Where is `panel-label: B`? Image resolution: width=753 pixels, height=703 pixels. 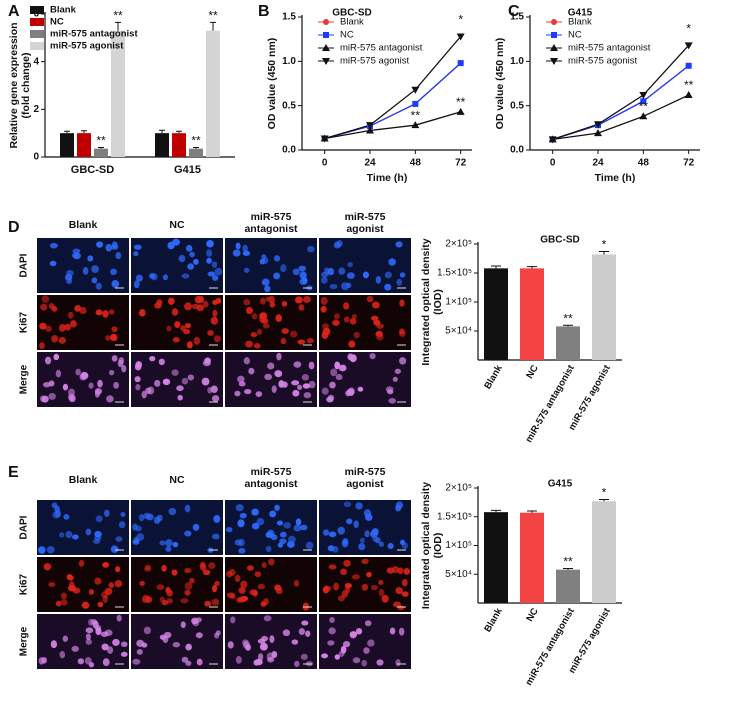 panel-label: B is located at coordinates (264, 11).